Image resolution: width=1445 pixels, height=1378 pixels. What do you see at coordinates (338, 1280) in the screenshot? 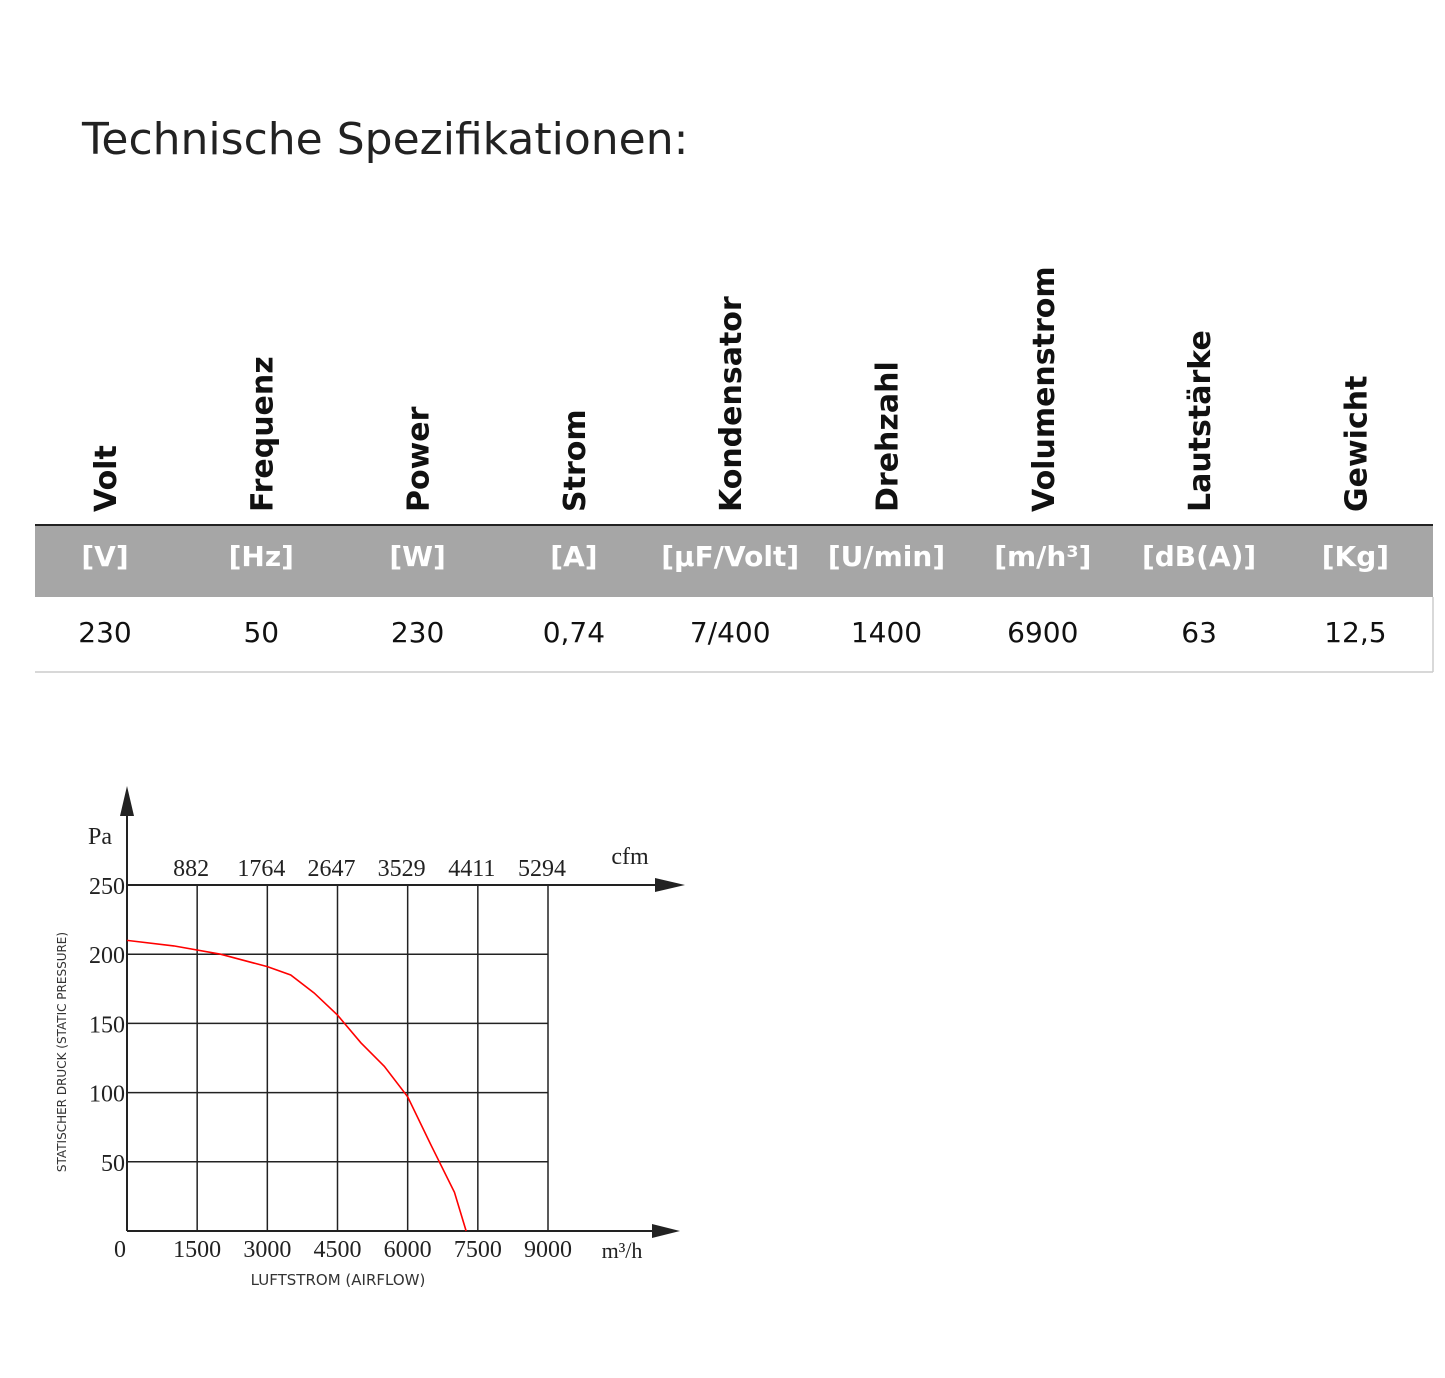
I see `x-axis-title: LUFTSTROM (AIRFLOW)` at bounding box center [338, 1280].